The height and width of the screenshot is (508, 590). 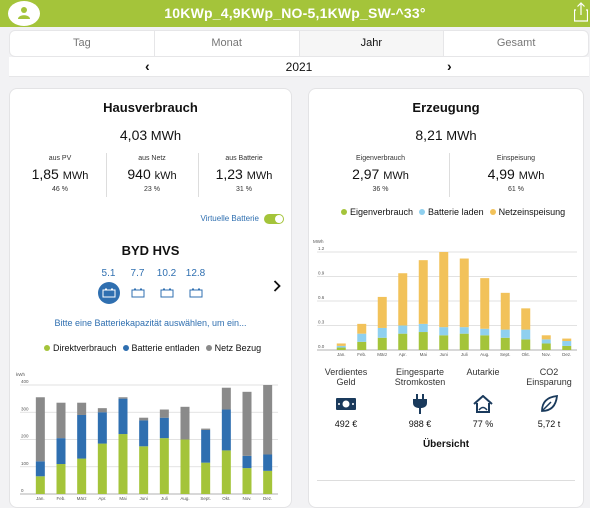 I want to click on period-tabs: Tag Monat Jahr Gesamt, so click(x=299, y=43).